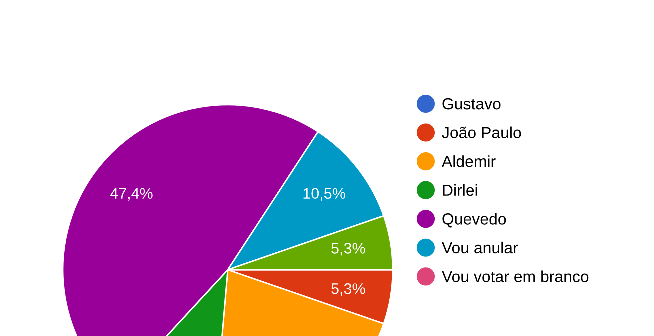  Describe the element at coordinates (471, 104) in the screenshot. I see `legend-label: Gustavo` at that location.